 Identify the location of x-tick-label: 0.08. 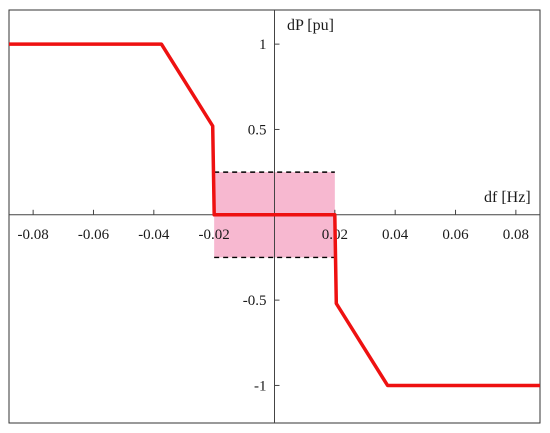
(516, 235).